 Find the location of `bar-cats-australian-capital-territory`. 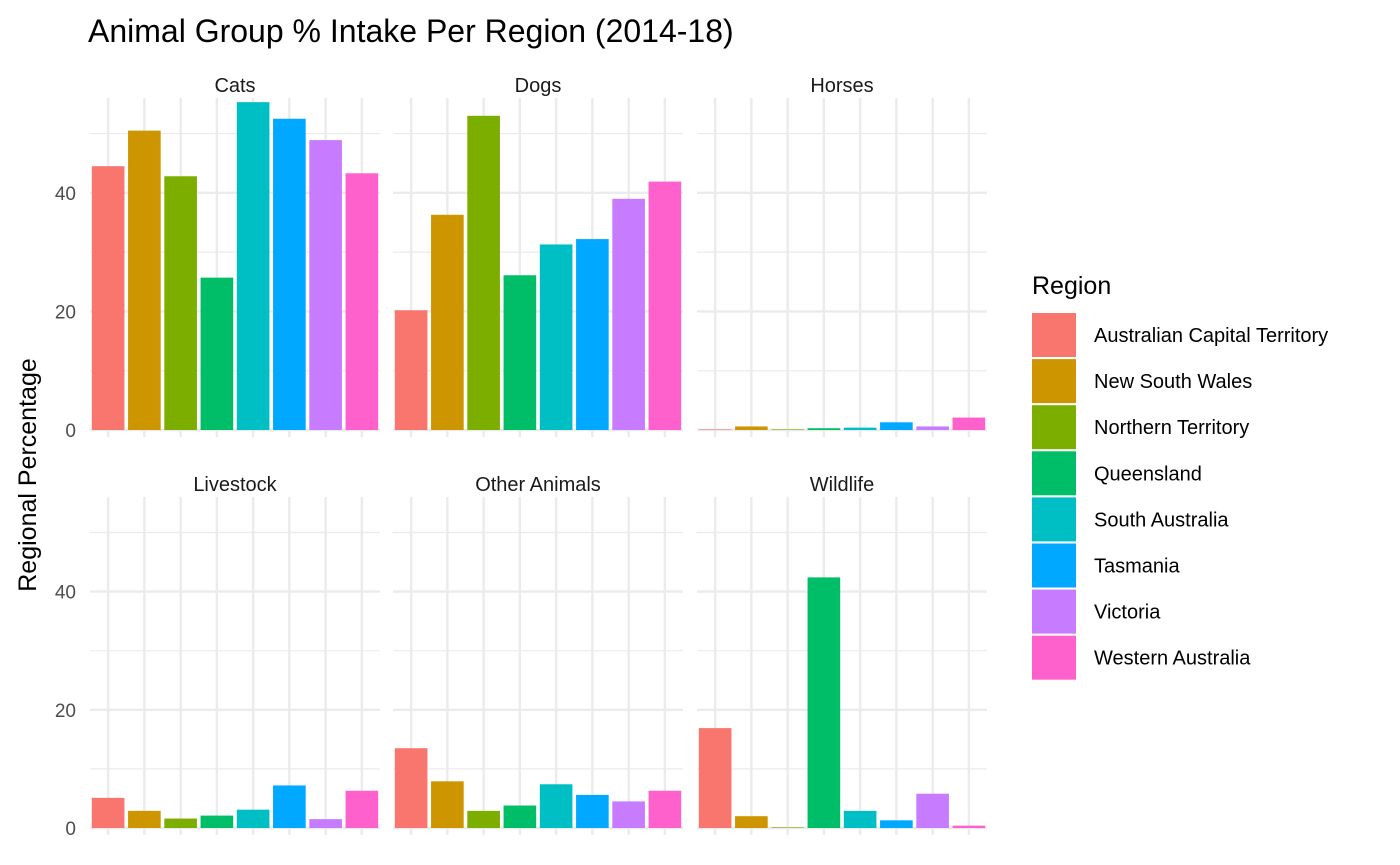

bar-cats-australian-capital-territory is located at coordinates (108, 298).